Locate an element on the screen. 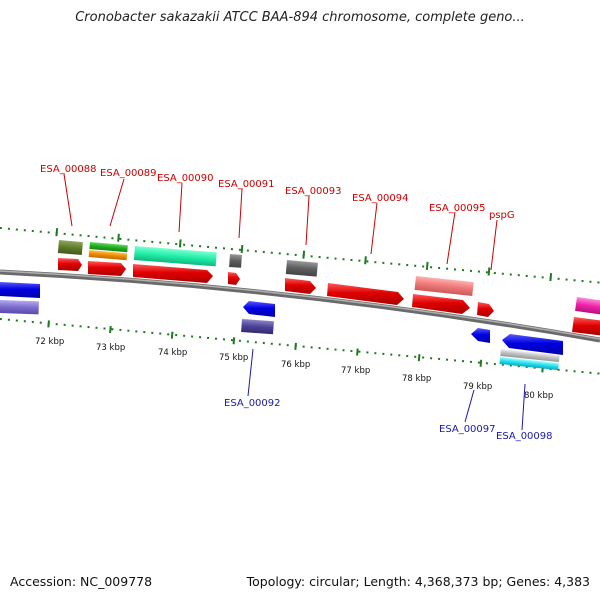 The image size is (600, 600). scale-label: 80 kbp is located at coordinates (538, 396).